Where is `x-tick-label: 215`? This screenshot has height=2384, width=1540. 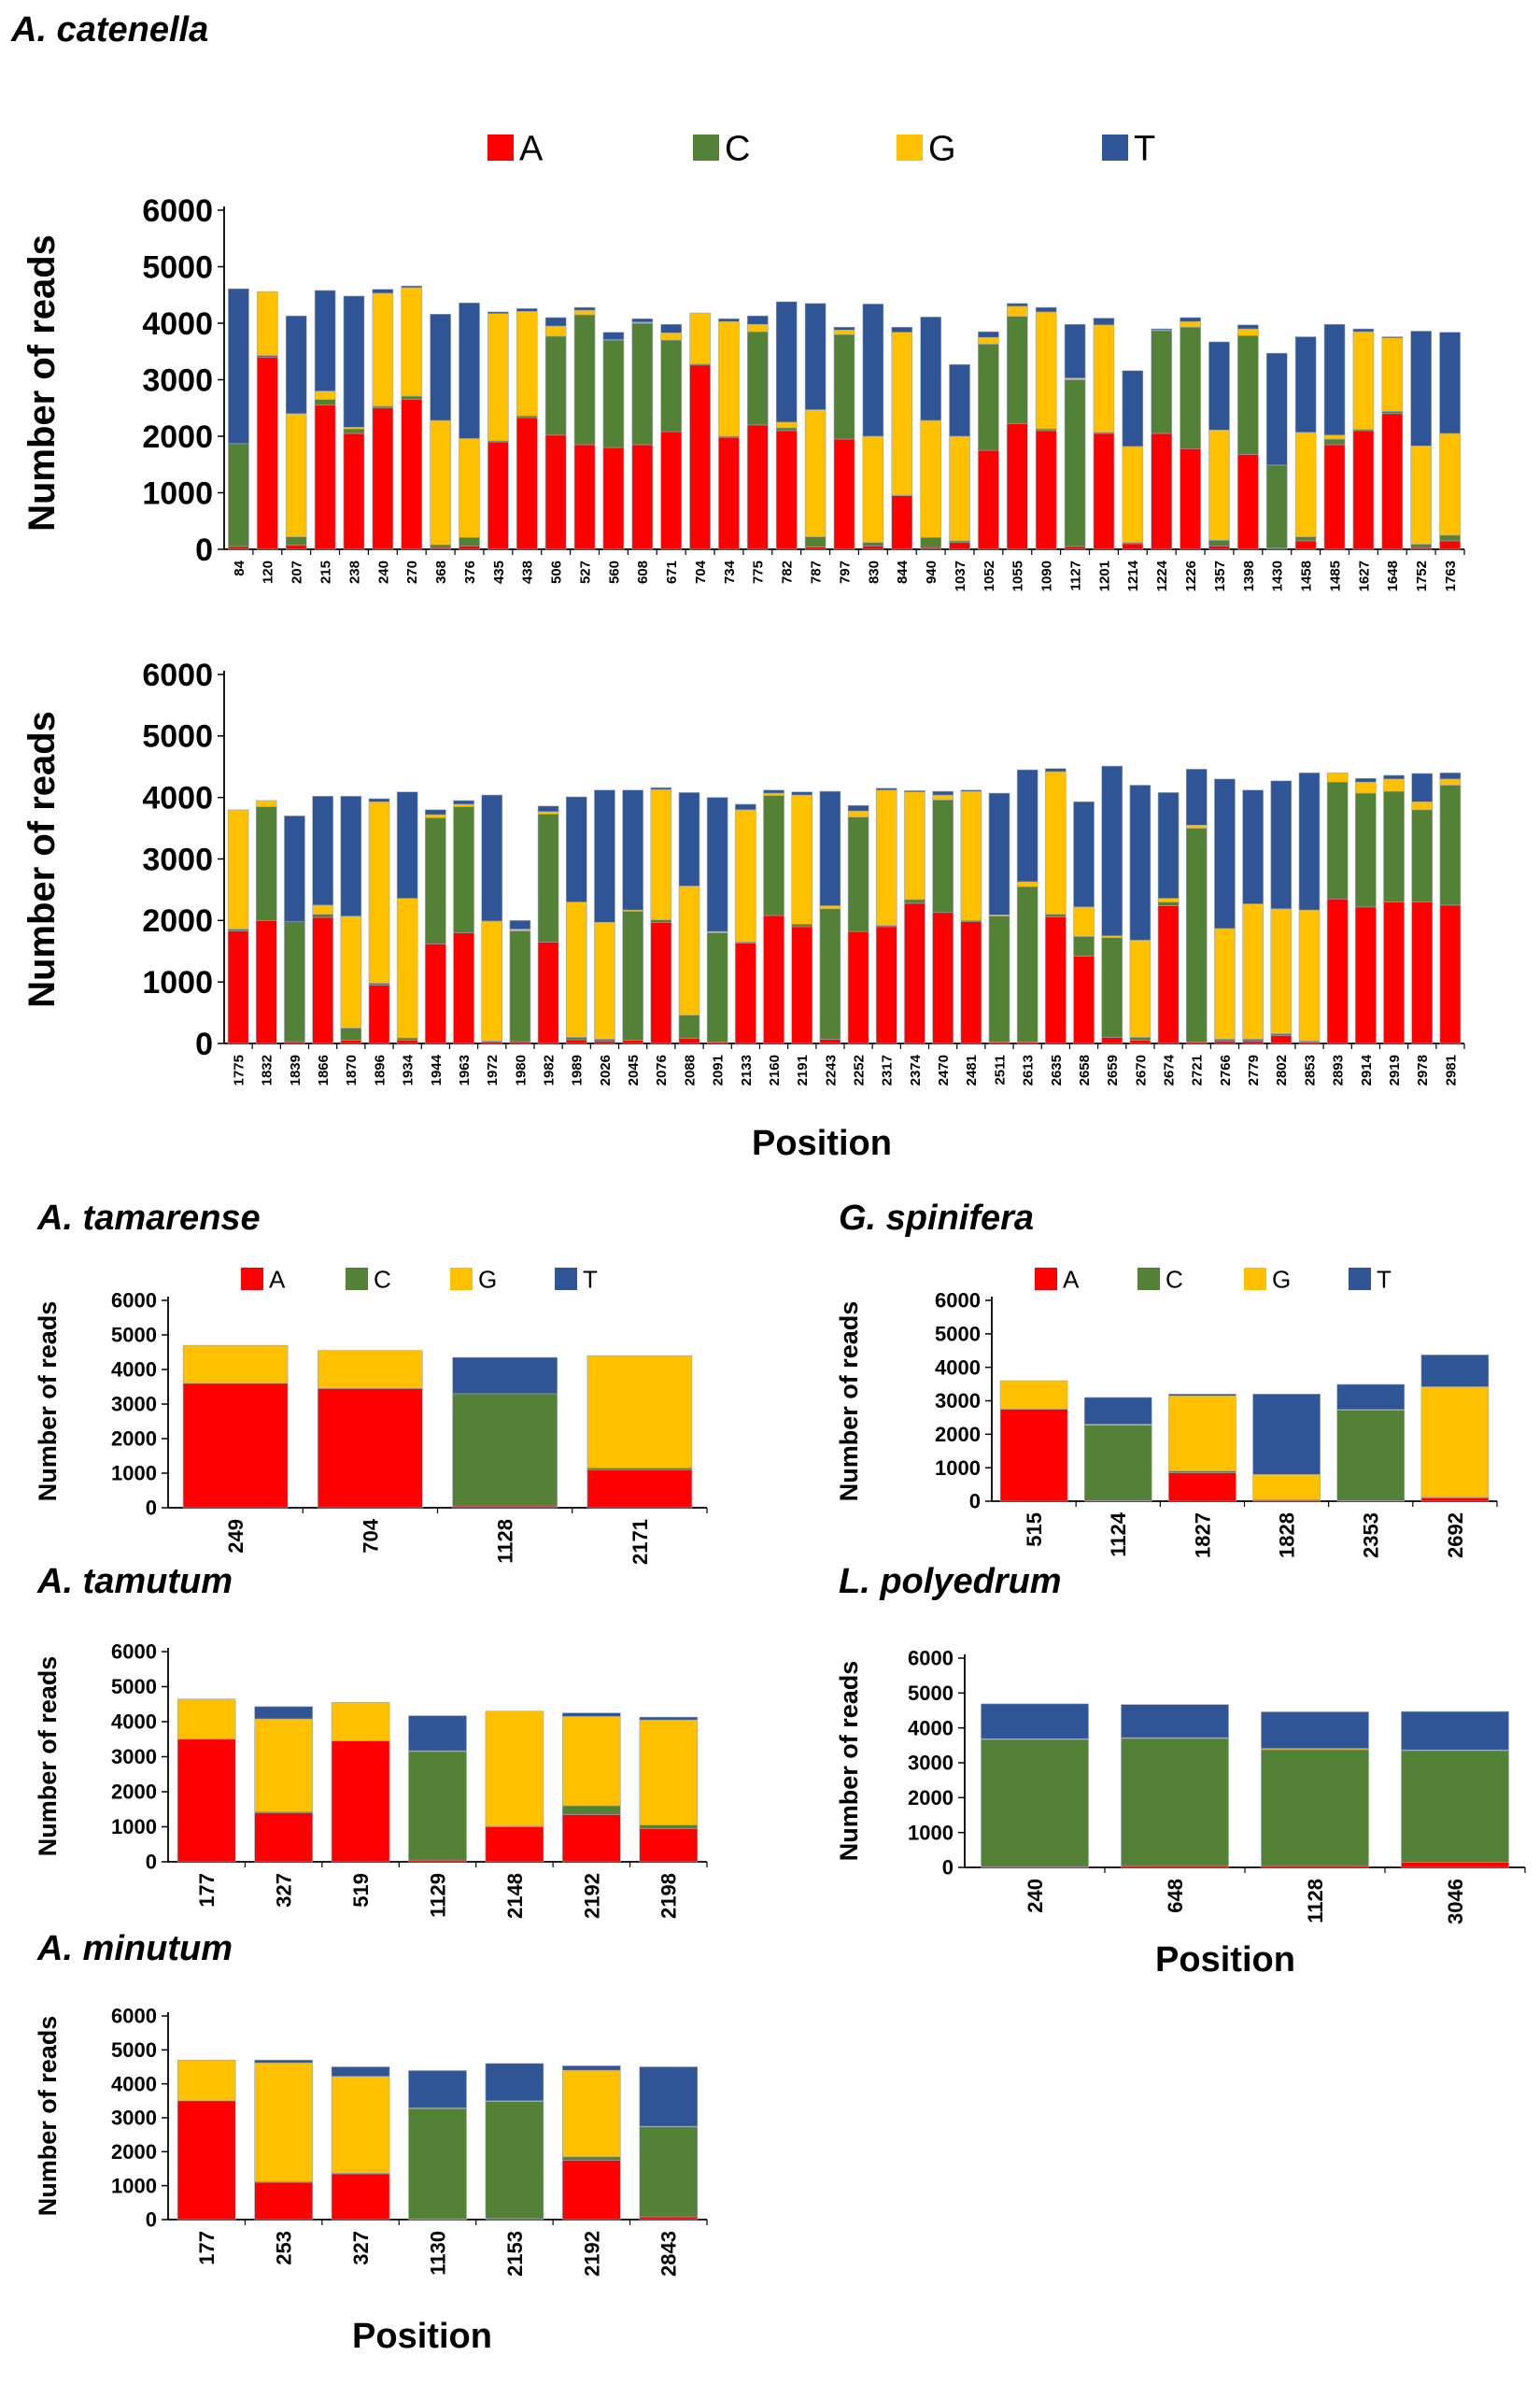 x-tick-label: 215 is located at coordinates (325, 572).